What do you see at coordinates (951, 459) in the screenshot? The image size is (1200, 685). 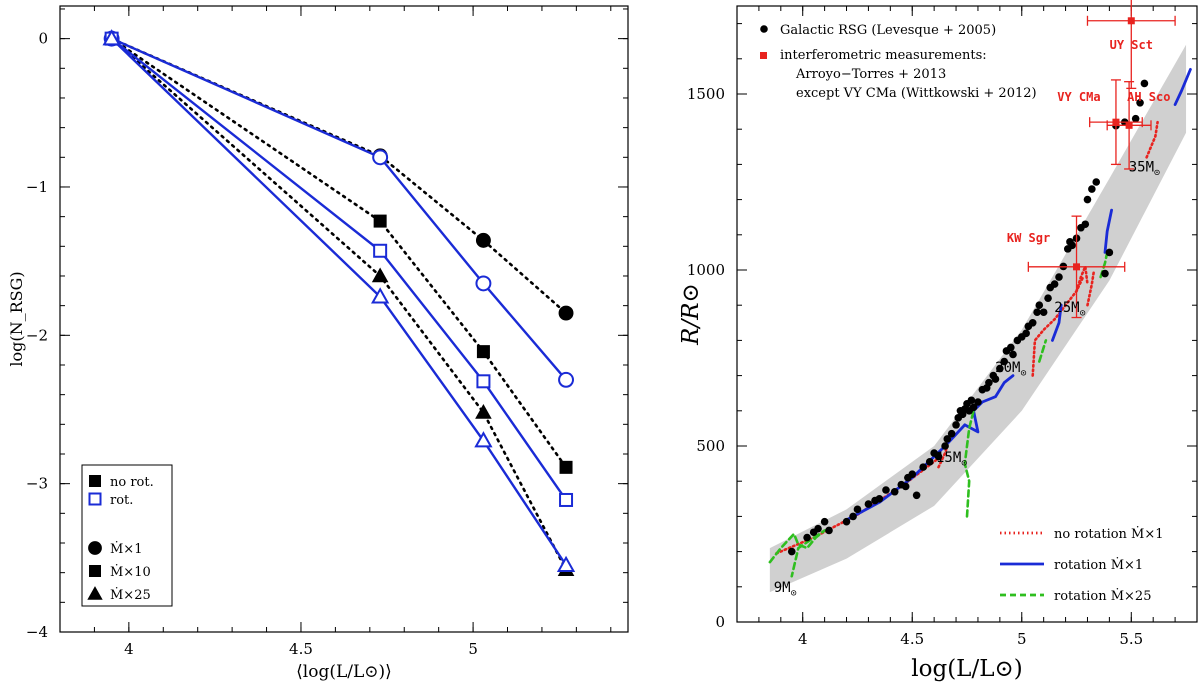 I see `right-mass-label: 15M⊙` at bounding box center [951, 459].